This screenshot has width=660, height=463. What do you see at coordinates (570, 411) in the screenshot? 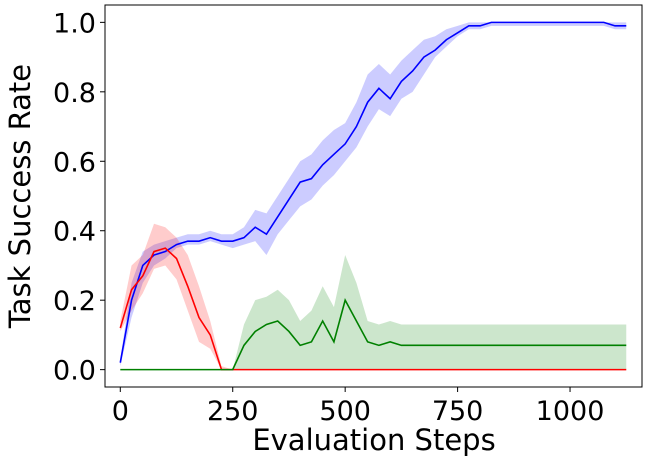
I see `x-tick-label: 1000` at bounding box center [570, 411].